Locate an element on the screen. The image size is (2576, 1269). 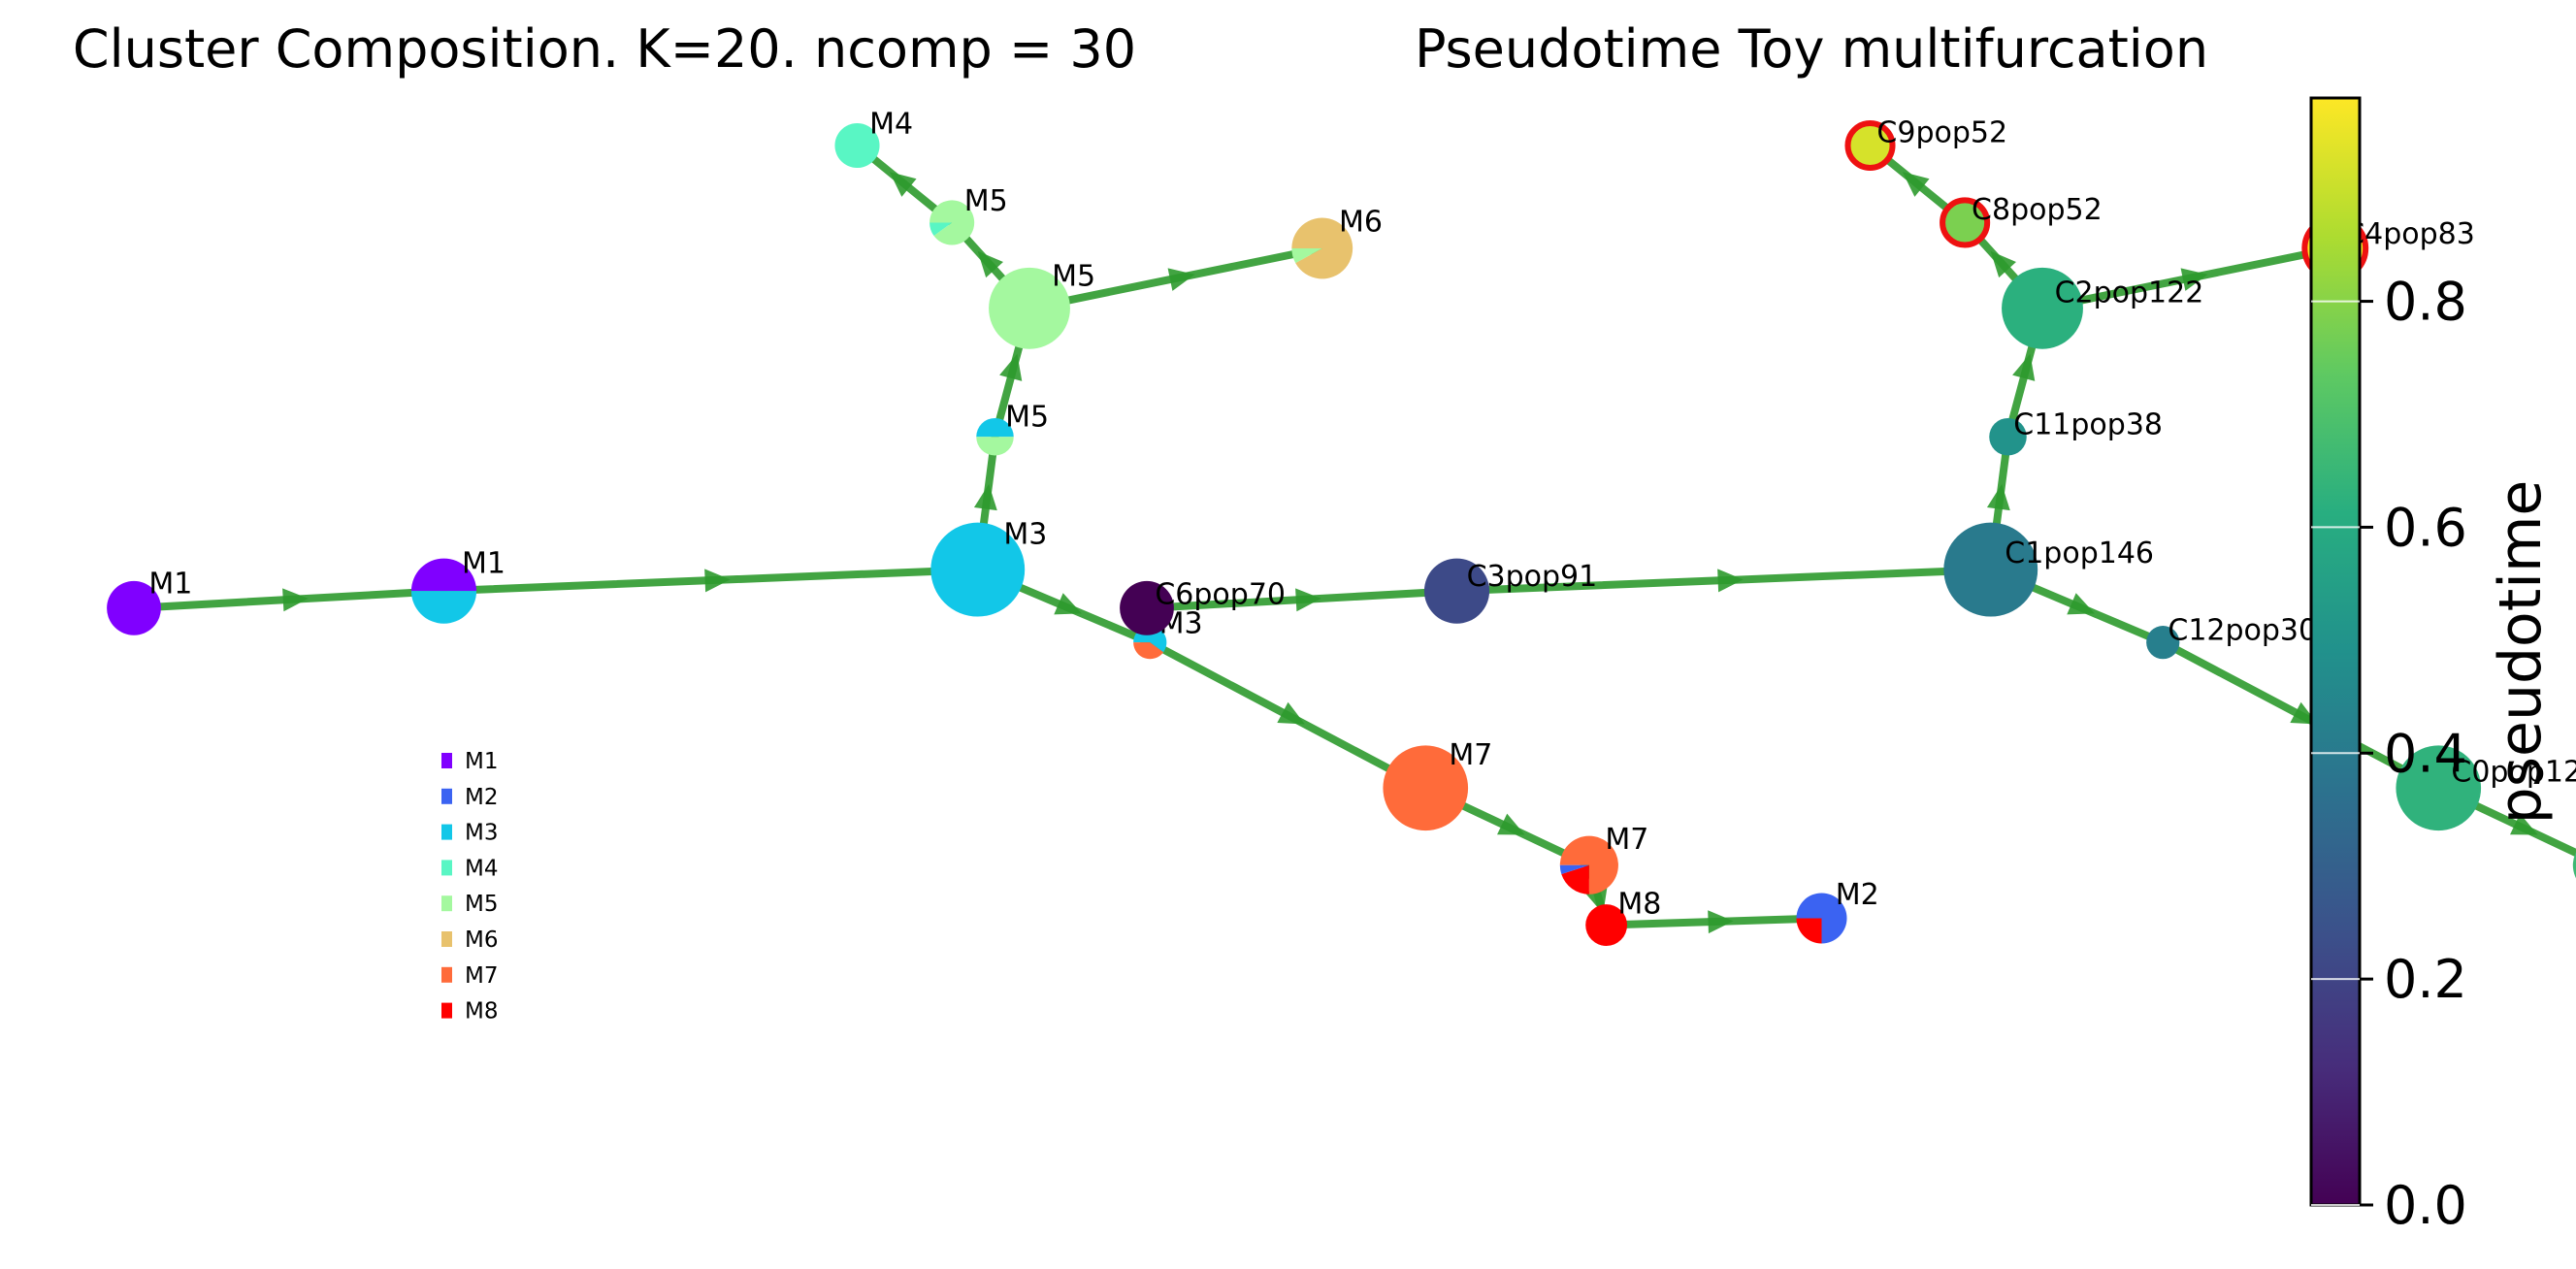
left-edge-arrow-c10-c7 is located at coordinates (1721, 922).